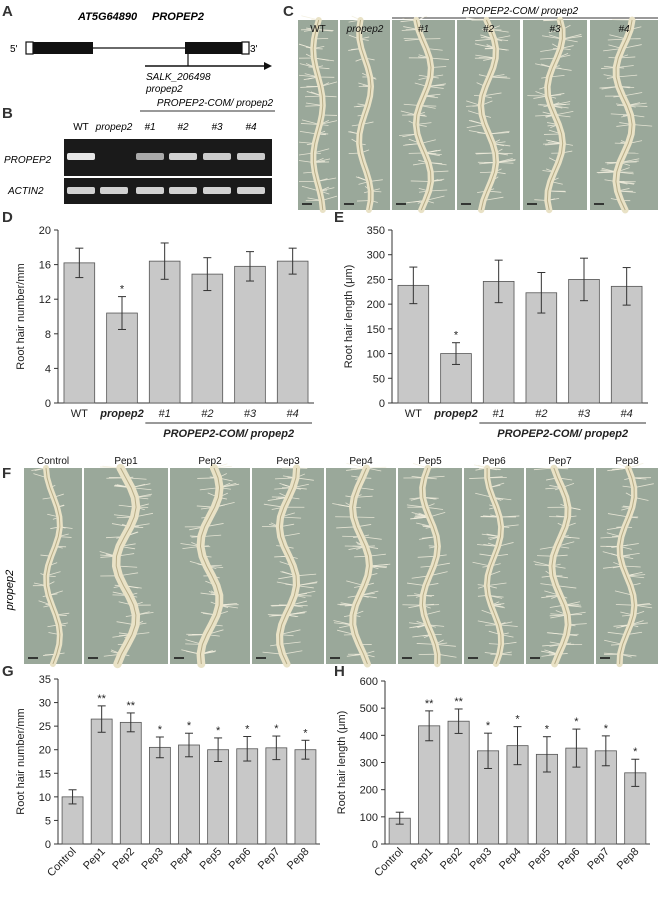 Image resolution: width=665 pixels, height=899 pixels. I want to click on y-tick-label: 35, so click(45, 680).